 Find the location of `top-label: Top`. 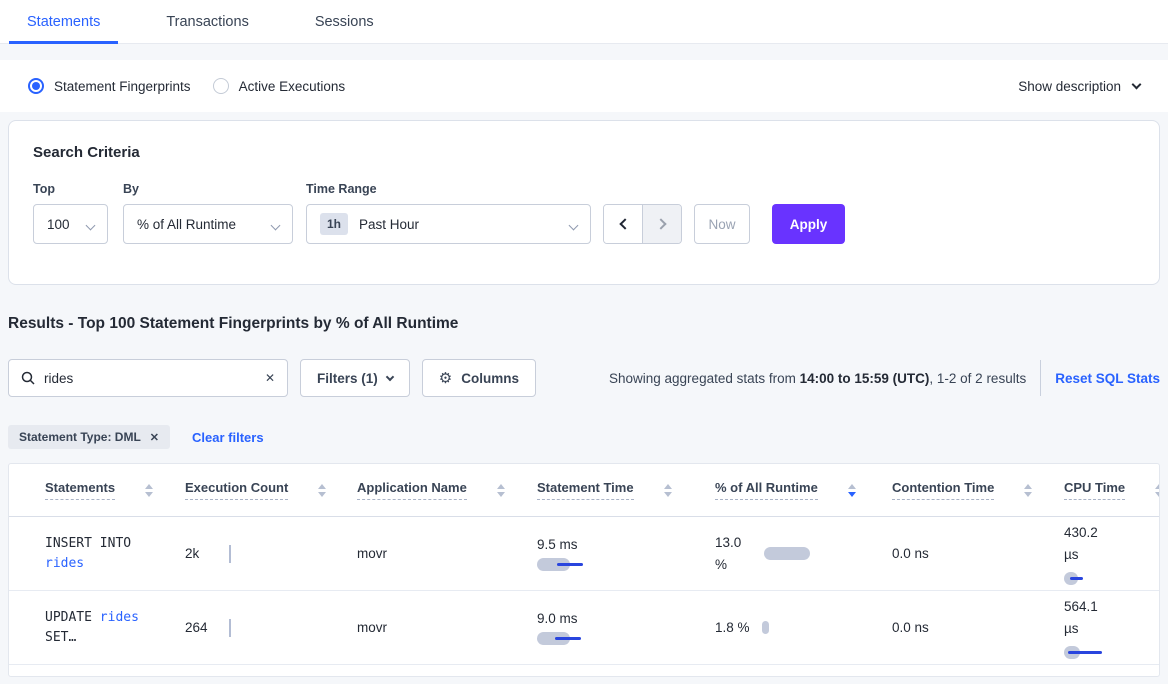

top-label: Top is located at coordinates (44, 189).